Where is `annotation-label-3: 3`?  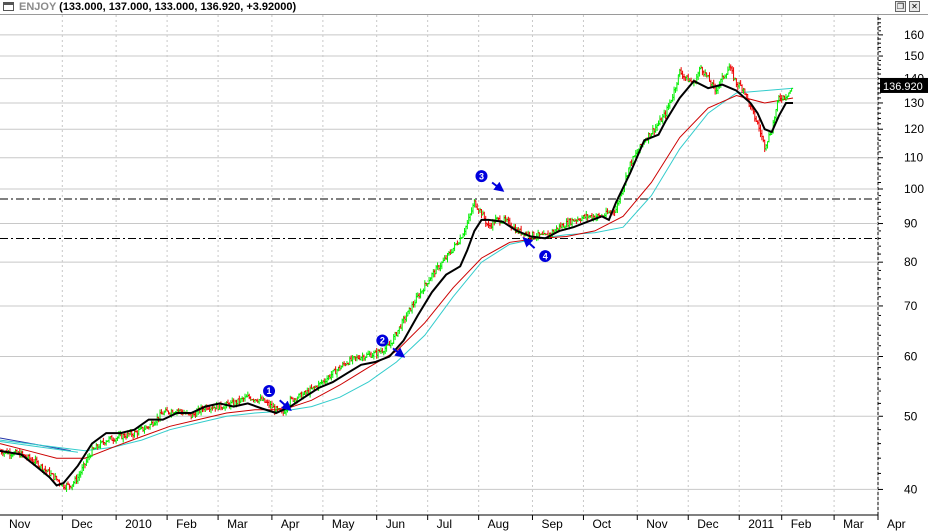 annotation-label-3: 3 is located at coordinates (481, 176).